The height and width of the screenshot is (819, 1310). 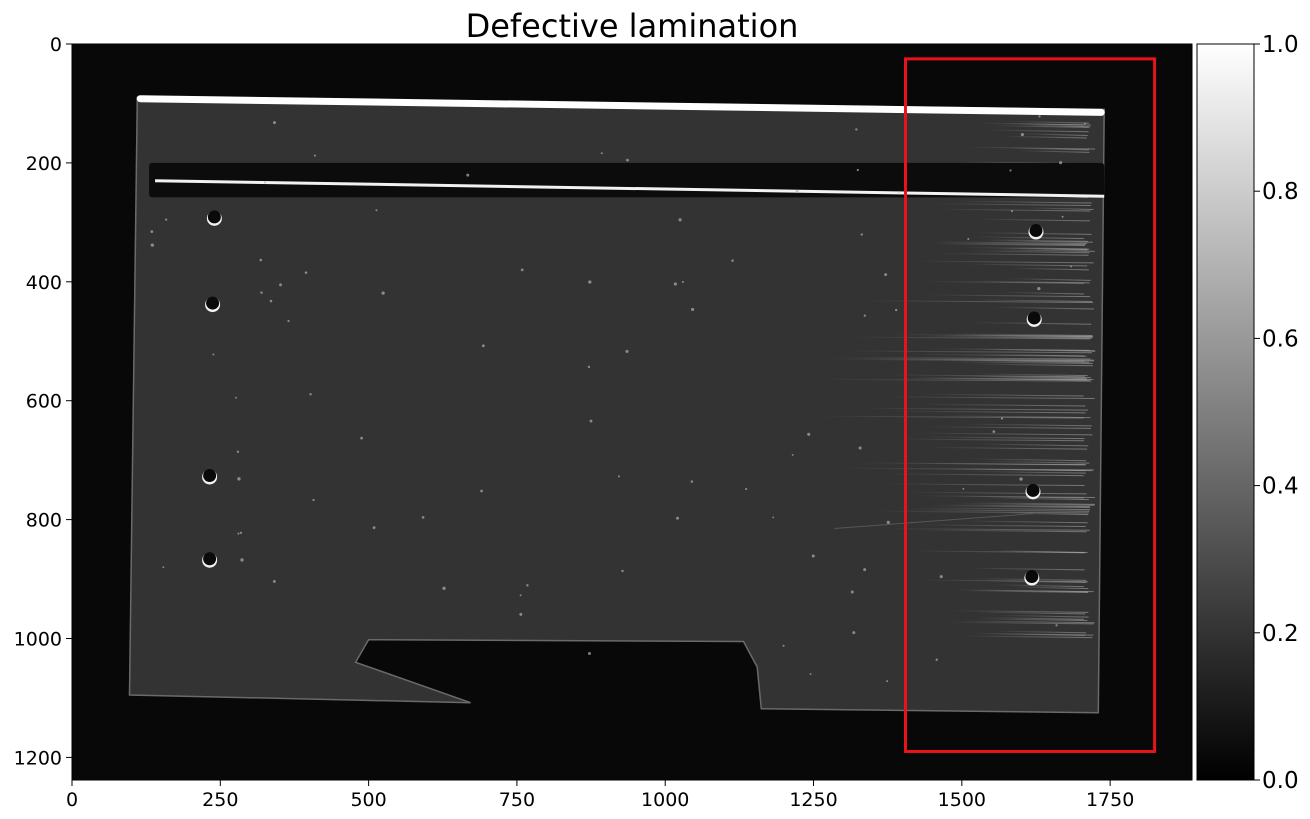 What do you see at coordinates (368, 800) in the screenshot?
I see `x-tick-label: 500` at bounding box center [368, 800].